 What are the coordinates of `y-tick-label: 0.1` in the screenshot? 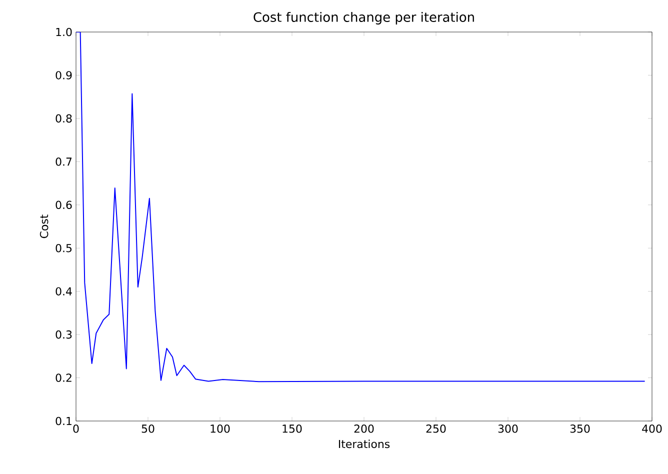 It's located at (64, 421).